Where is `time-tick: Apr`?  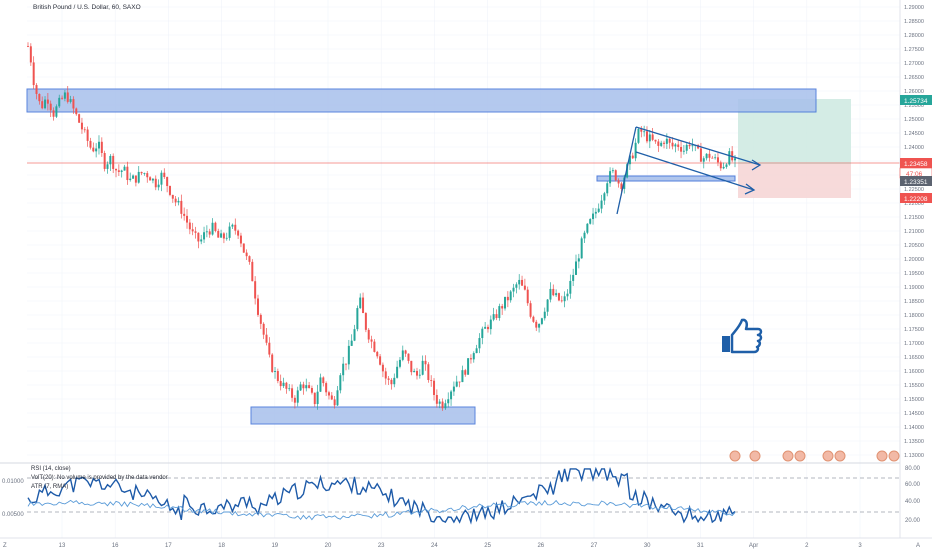
time-tick: Apr is located at coordinates (753, 546).